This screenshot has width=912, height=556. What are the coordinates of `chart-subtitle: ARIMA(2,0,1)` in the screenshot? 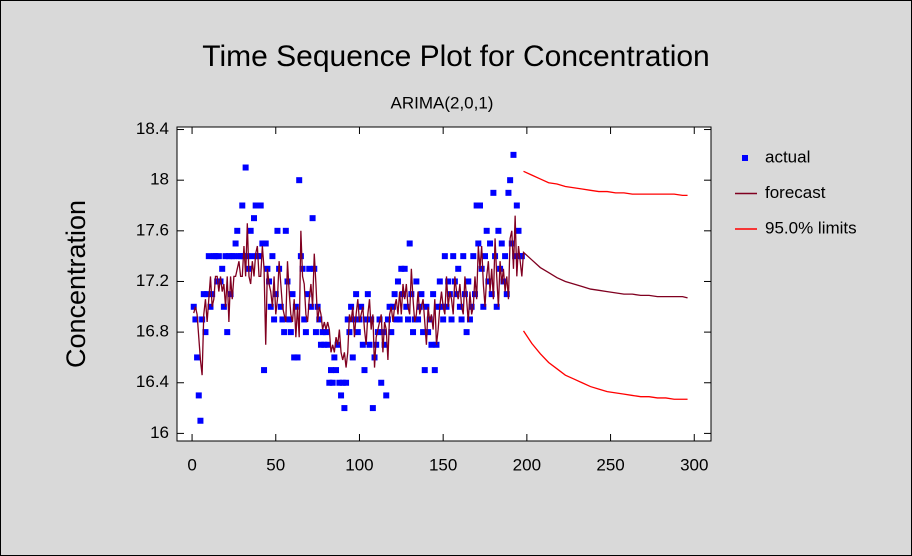 It's located at (442, 102).